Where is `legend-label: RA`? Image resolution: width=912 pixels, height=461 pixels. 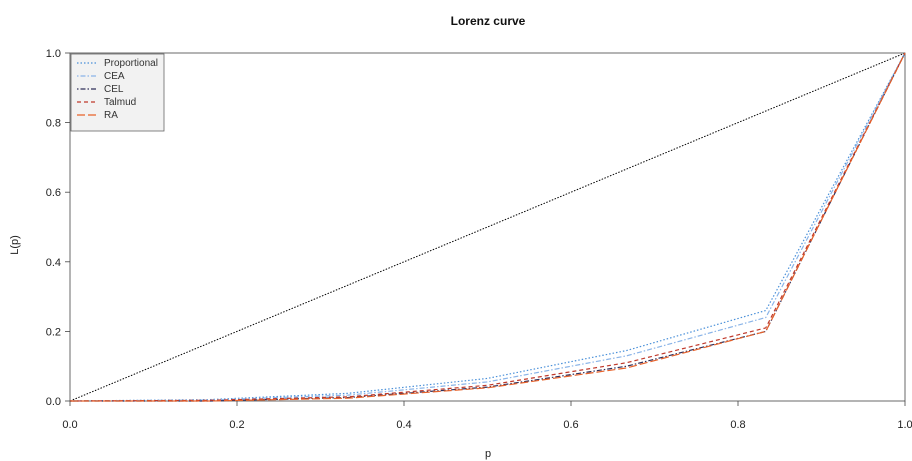
legend-label: RA is located at coordinates (111, 115).